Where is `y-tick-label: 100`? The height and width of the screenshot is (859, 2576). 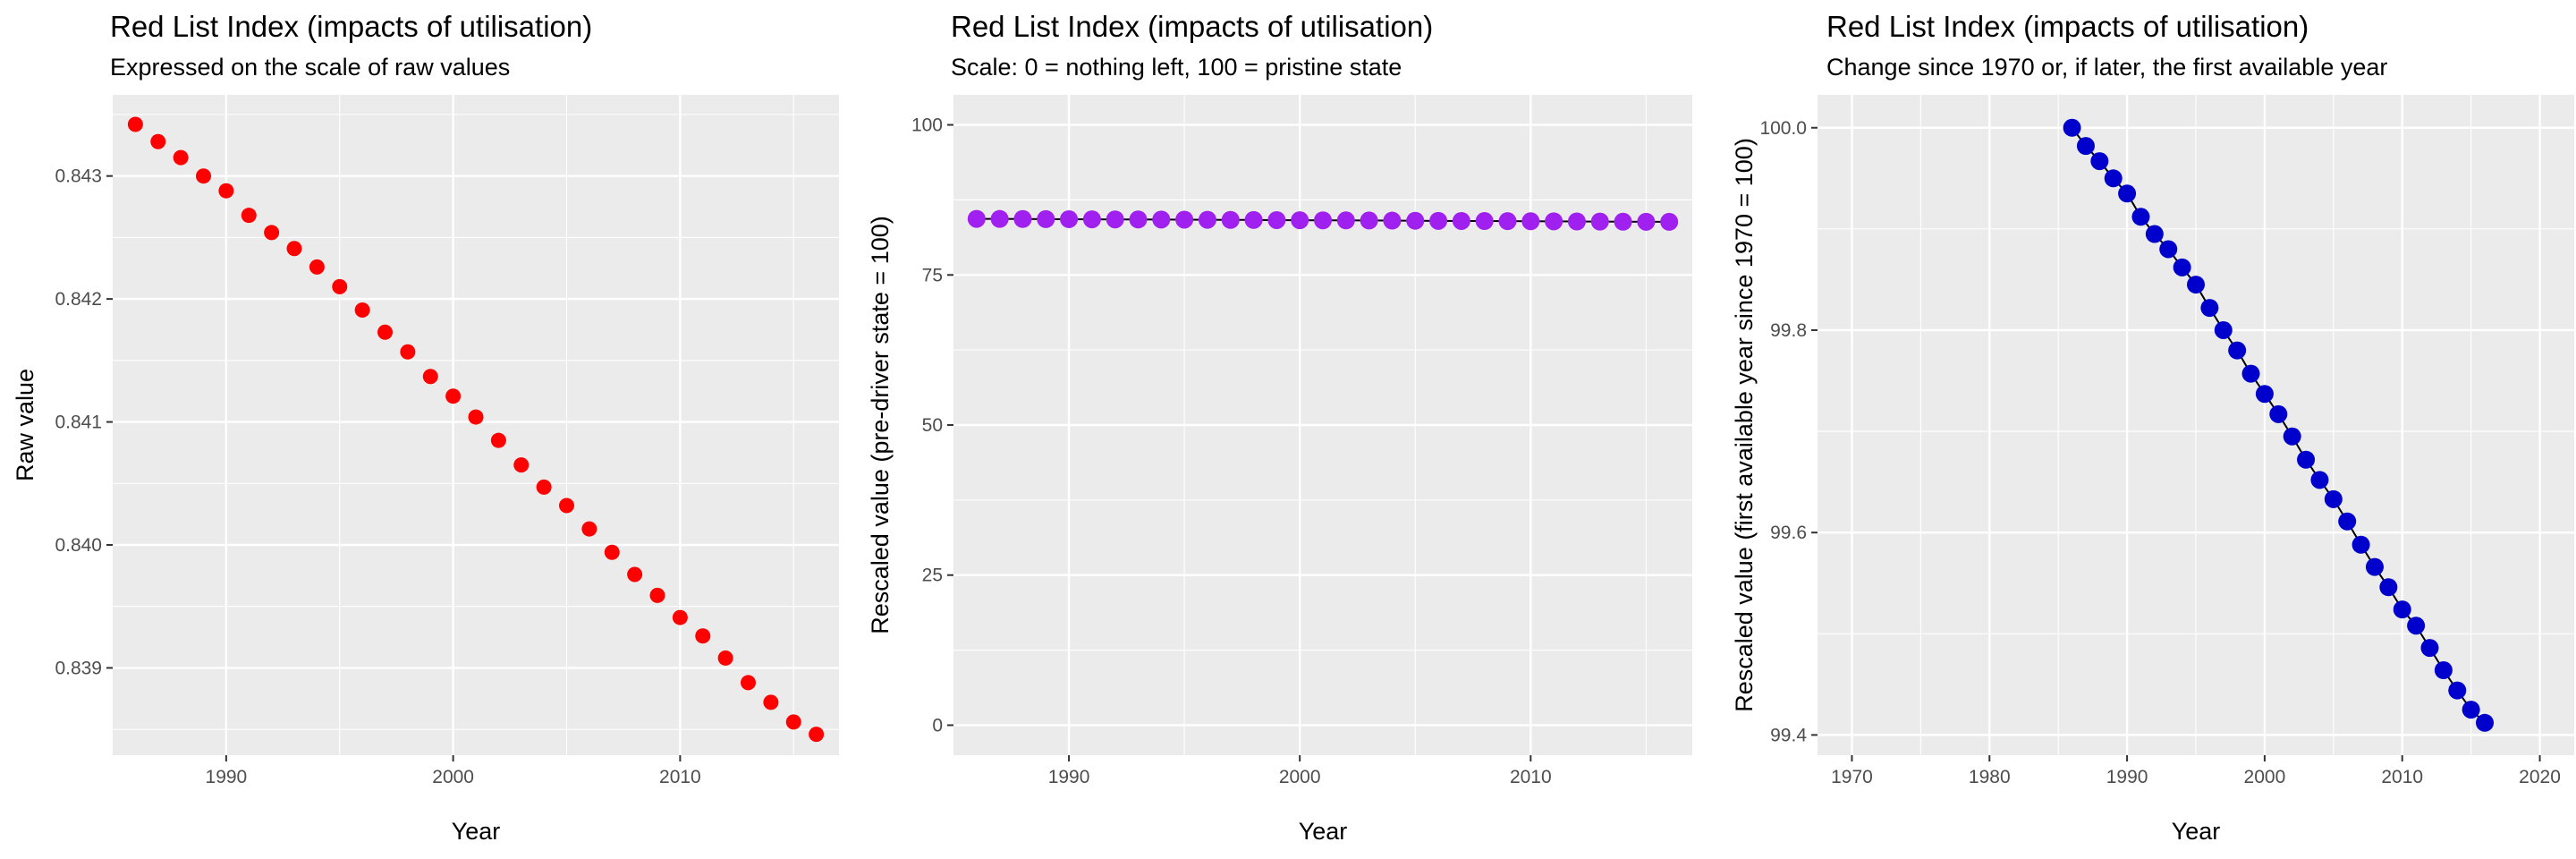
y-tick-label: 100 is located at coordinates (927, 125).